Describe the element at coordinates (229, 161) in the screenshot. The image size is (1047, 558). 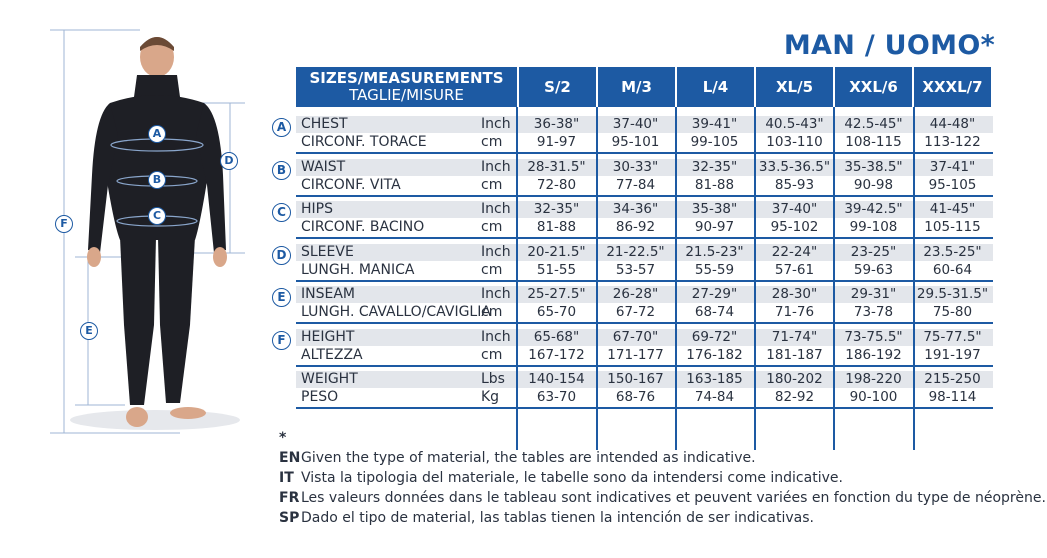
I see `marker-d: D` at that location.